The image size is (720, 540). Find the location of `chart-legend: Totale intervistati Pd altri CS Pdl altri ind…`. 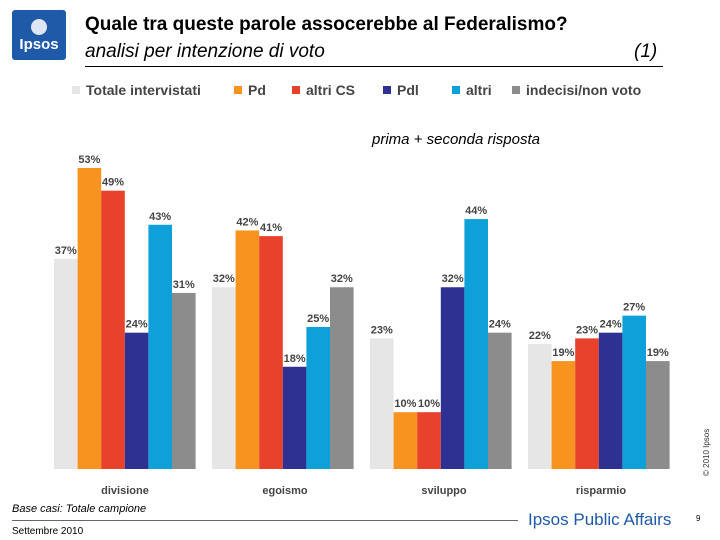

chart-legend: Totale intervistati Pd altri CS Pdl altri ind… is located at coordinates (372, 90).